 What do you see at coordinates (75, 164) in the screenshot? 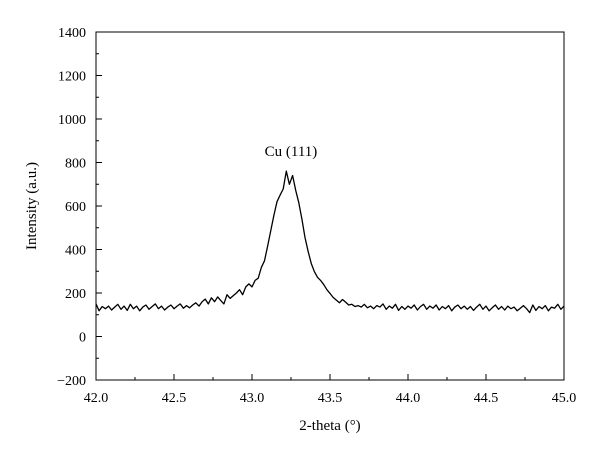
I see `y-tick-label: 800` at bounding box center [75, 164].